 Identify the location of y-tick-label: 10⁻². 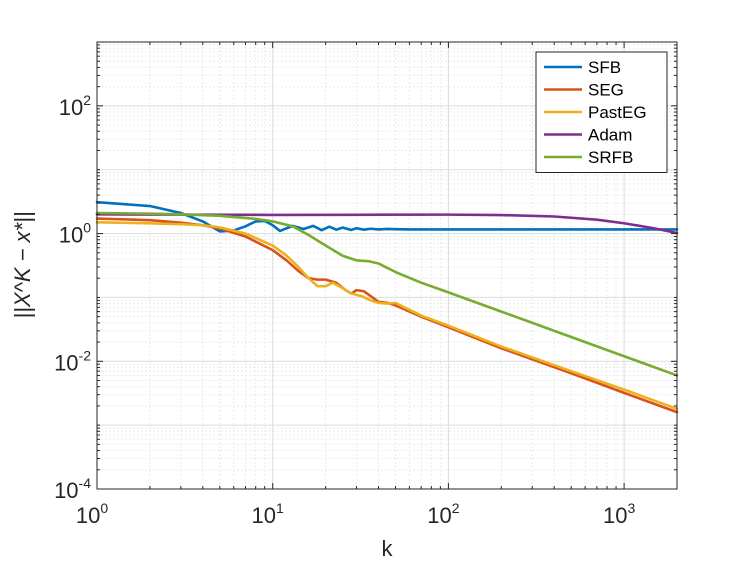
(72, 361).